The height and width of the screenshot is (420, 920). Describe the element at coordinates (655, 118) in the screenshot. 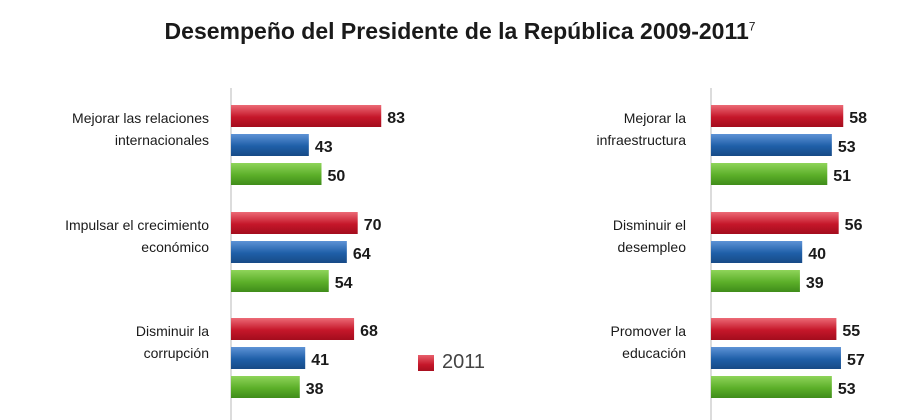

I see `category-label: Mejorar la` at that location.